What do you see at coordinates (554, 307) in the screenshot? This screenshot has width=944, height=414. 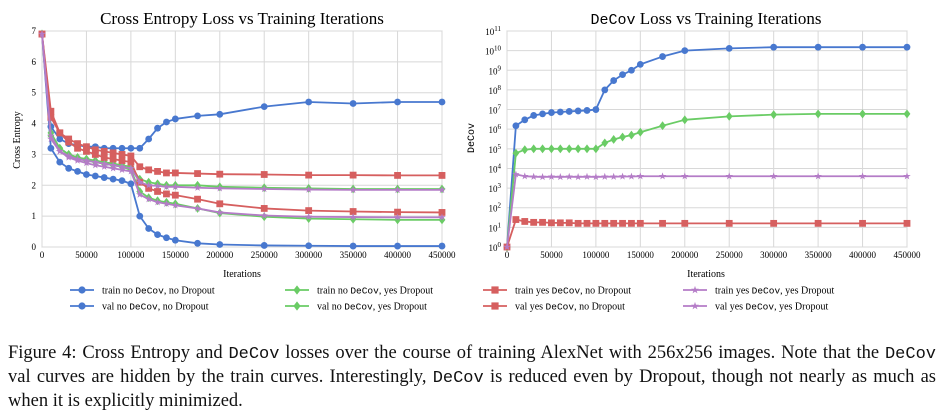 I see `legend-item-val-yes-no: val yes DeCov, no Dropout` at bounding box center [554, 307].